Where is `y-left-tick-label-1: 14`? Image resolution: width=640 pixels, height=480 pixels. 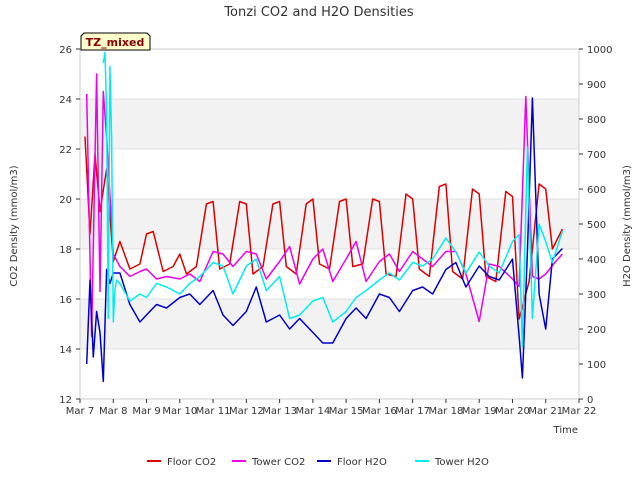 y-left-tick-label-1: 14 is located at coordinates (65, 350).